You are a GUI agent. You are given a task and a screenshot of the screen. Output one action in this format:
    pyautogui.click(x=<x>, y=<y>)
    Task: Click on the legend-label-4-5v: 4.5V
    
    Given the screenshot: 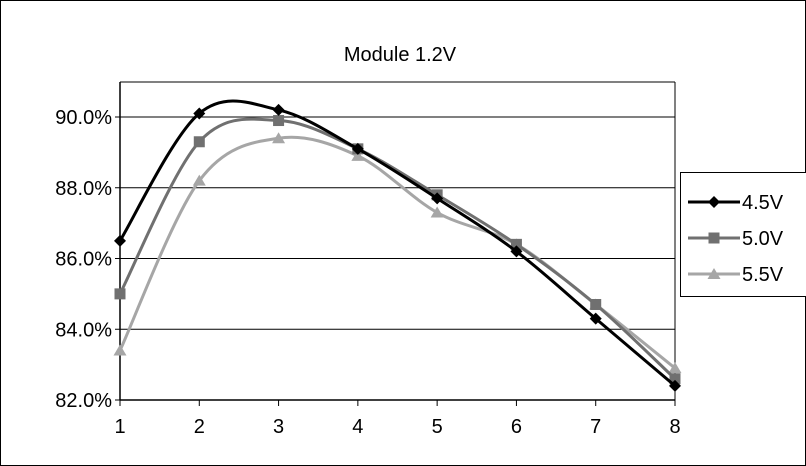 What is the action you would take?
    pyautogui.click(x=763, y=203)
    